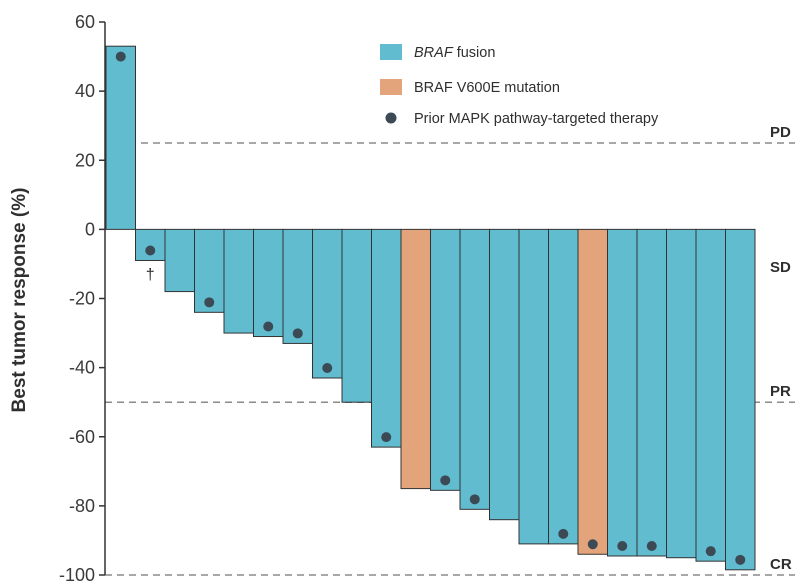 The width and height of the screenshot is (797, 581). I want to click on y-tick-label-60: 60, so click(85, 22).